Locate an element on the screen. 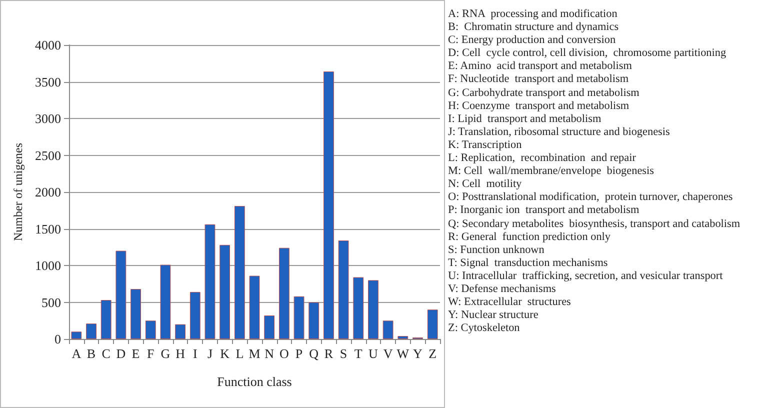 The image size is (778, 408). text: K: Transcription is located at coordinates (485, 145).